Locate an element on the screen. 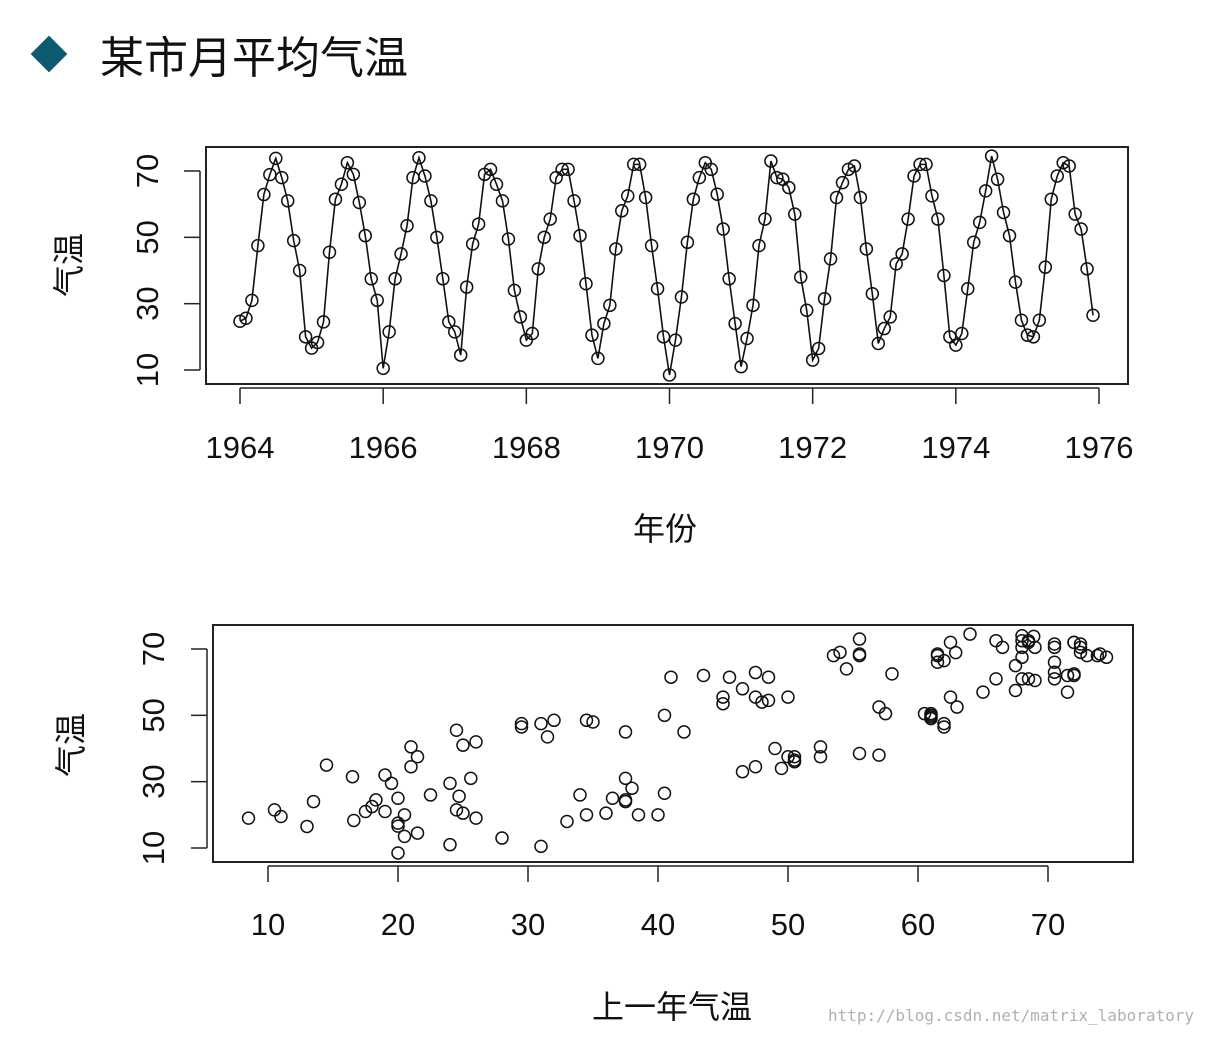  x-tick-label: 20 is located at coordinates (398, 924).